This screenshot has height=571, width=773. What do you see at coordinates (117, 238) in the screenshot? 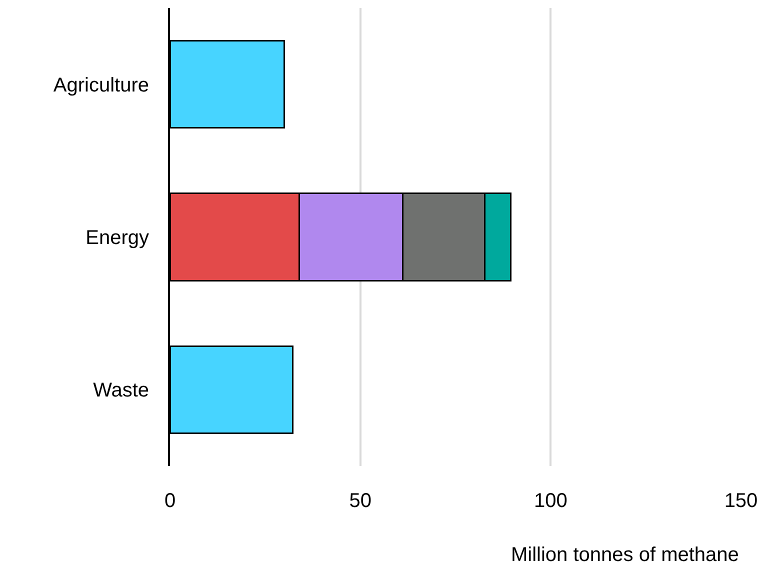
I see `y-tick-label: Energy` at bounding box center [117, 238].